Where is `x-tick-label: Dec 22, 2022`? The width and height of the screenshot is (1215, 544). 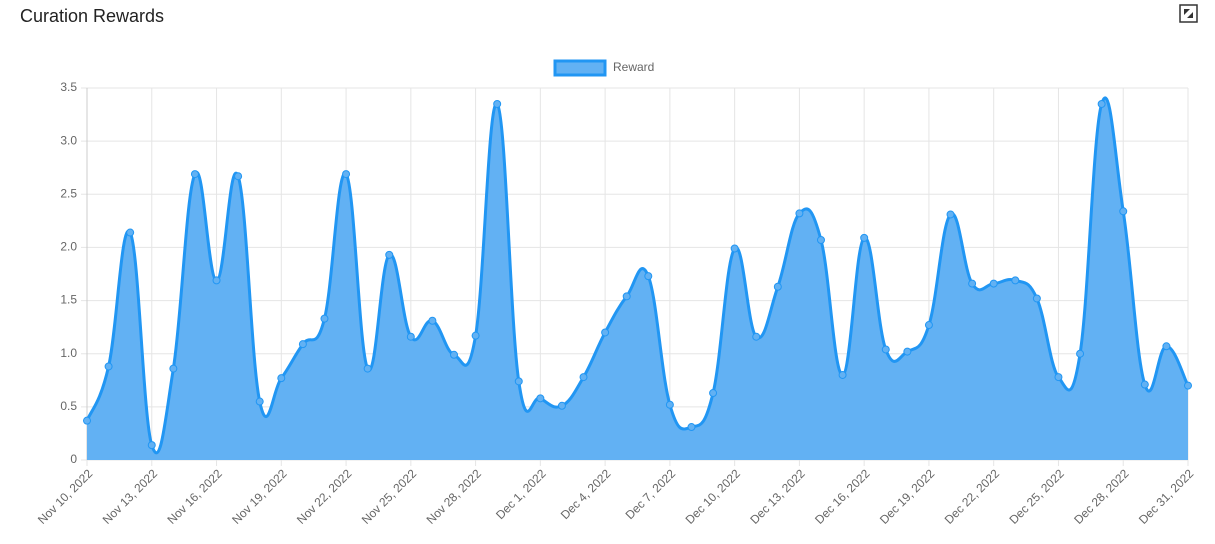 x-tick-label: Dec 22, 2022 is located at coordinates (972, 496).